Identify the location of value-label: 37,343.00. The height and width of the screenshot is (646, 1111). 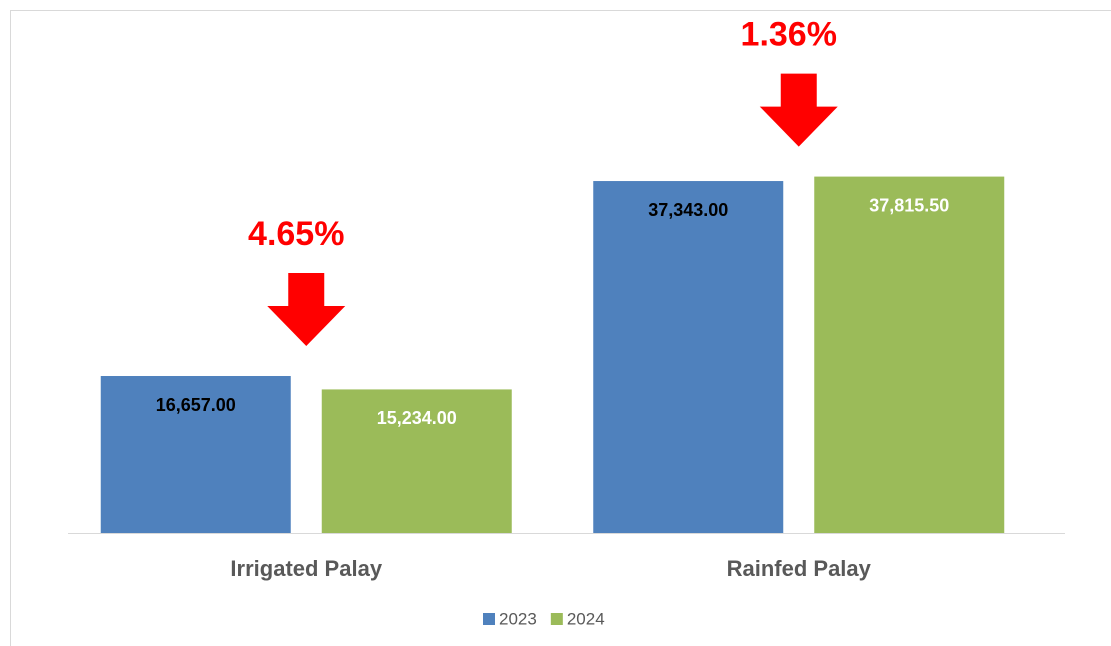
(688, 210).